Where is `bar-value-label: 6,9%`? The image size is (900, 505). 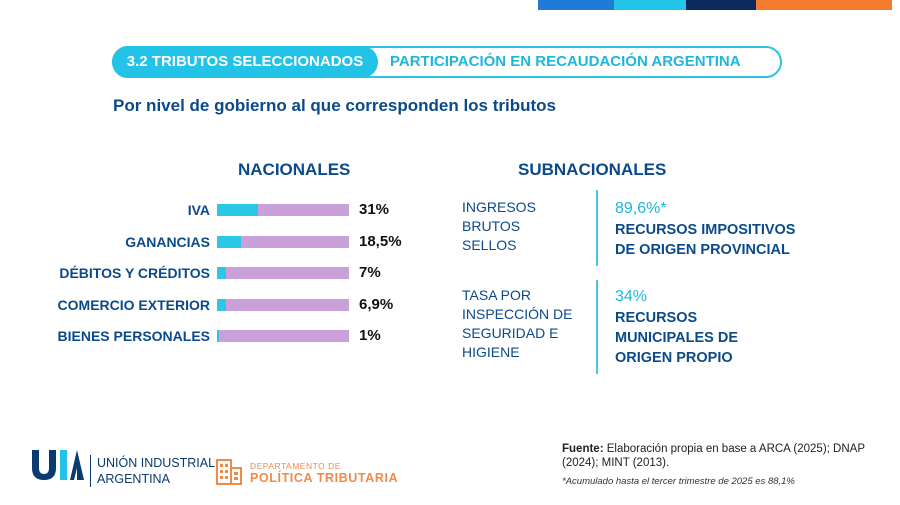 bar-value-label: 6,9% is located at coordinates (376, 304).